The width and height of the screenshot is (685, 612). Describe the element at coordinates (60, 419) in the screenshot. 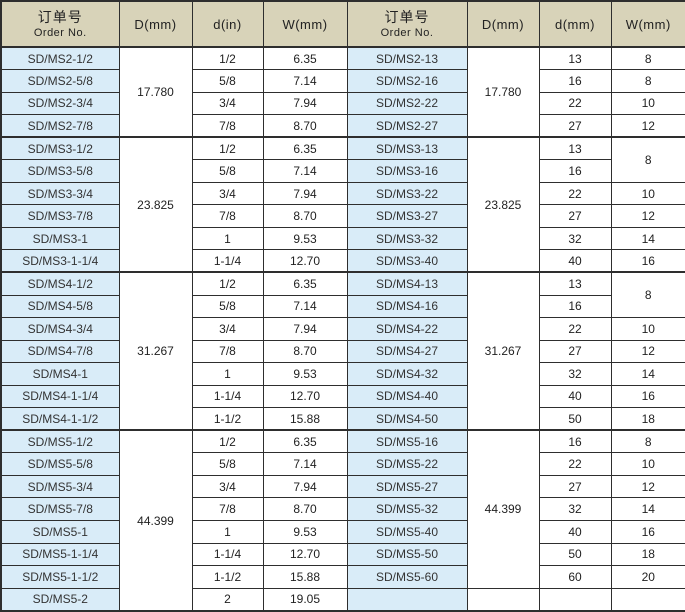

I see `order-no-cell: SD/MS4-1-1/2` at that location.